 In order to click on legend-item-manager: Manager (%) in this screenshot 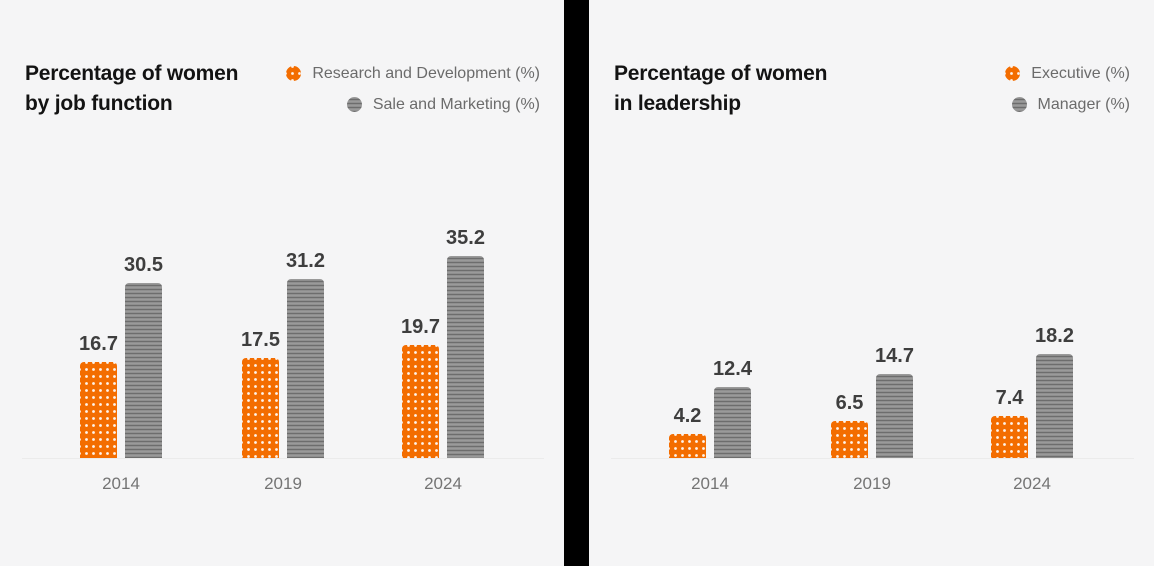, I will do `click(1070, 104)`.